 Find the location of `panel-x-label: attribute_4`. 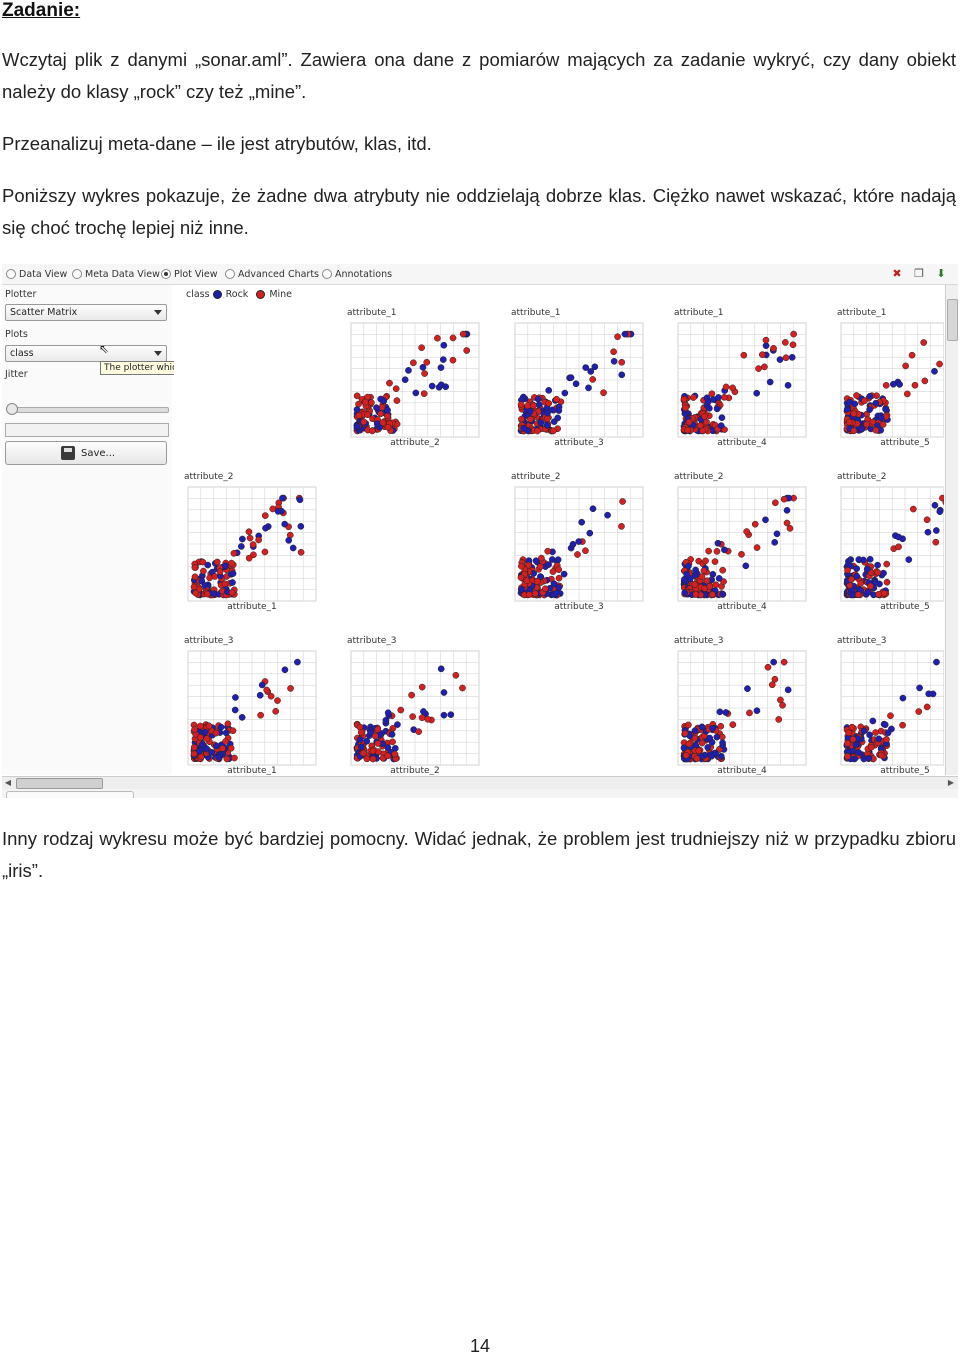

panel-x-label: attribute_4 is located at coordinates (742, 770).